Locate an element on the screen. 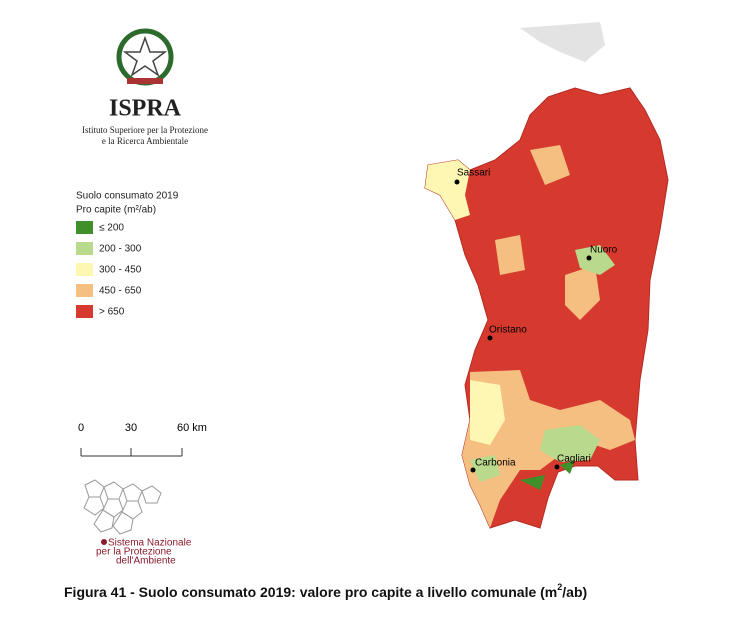 This screenshot has height=620, width=752. city-label: Carbonia is located at coordinates (495, 463).